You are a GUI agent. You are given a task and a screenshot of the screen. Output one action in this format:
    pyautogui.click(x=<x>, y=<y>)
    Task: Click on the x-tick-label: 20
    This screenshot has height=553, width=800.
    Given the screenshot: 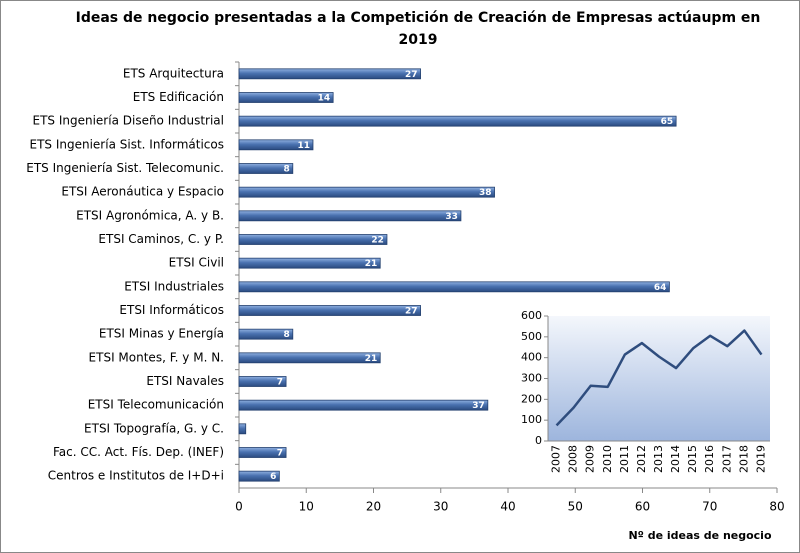 What is the action you would take?
    pyautogui.click(x=373, y=507)
    